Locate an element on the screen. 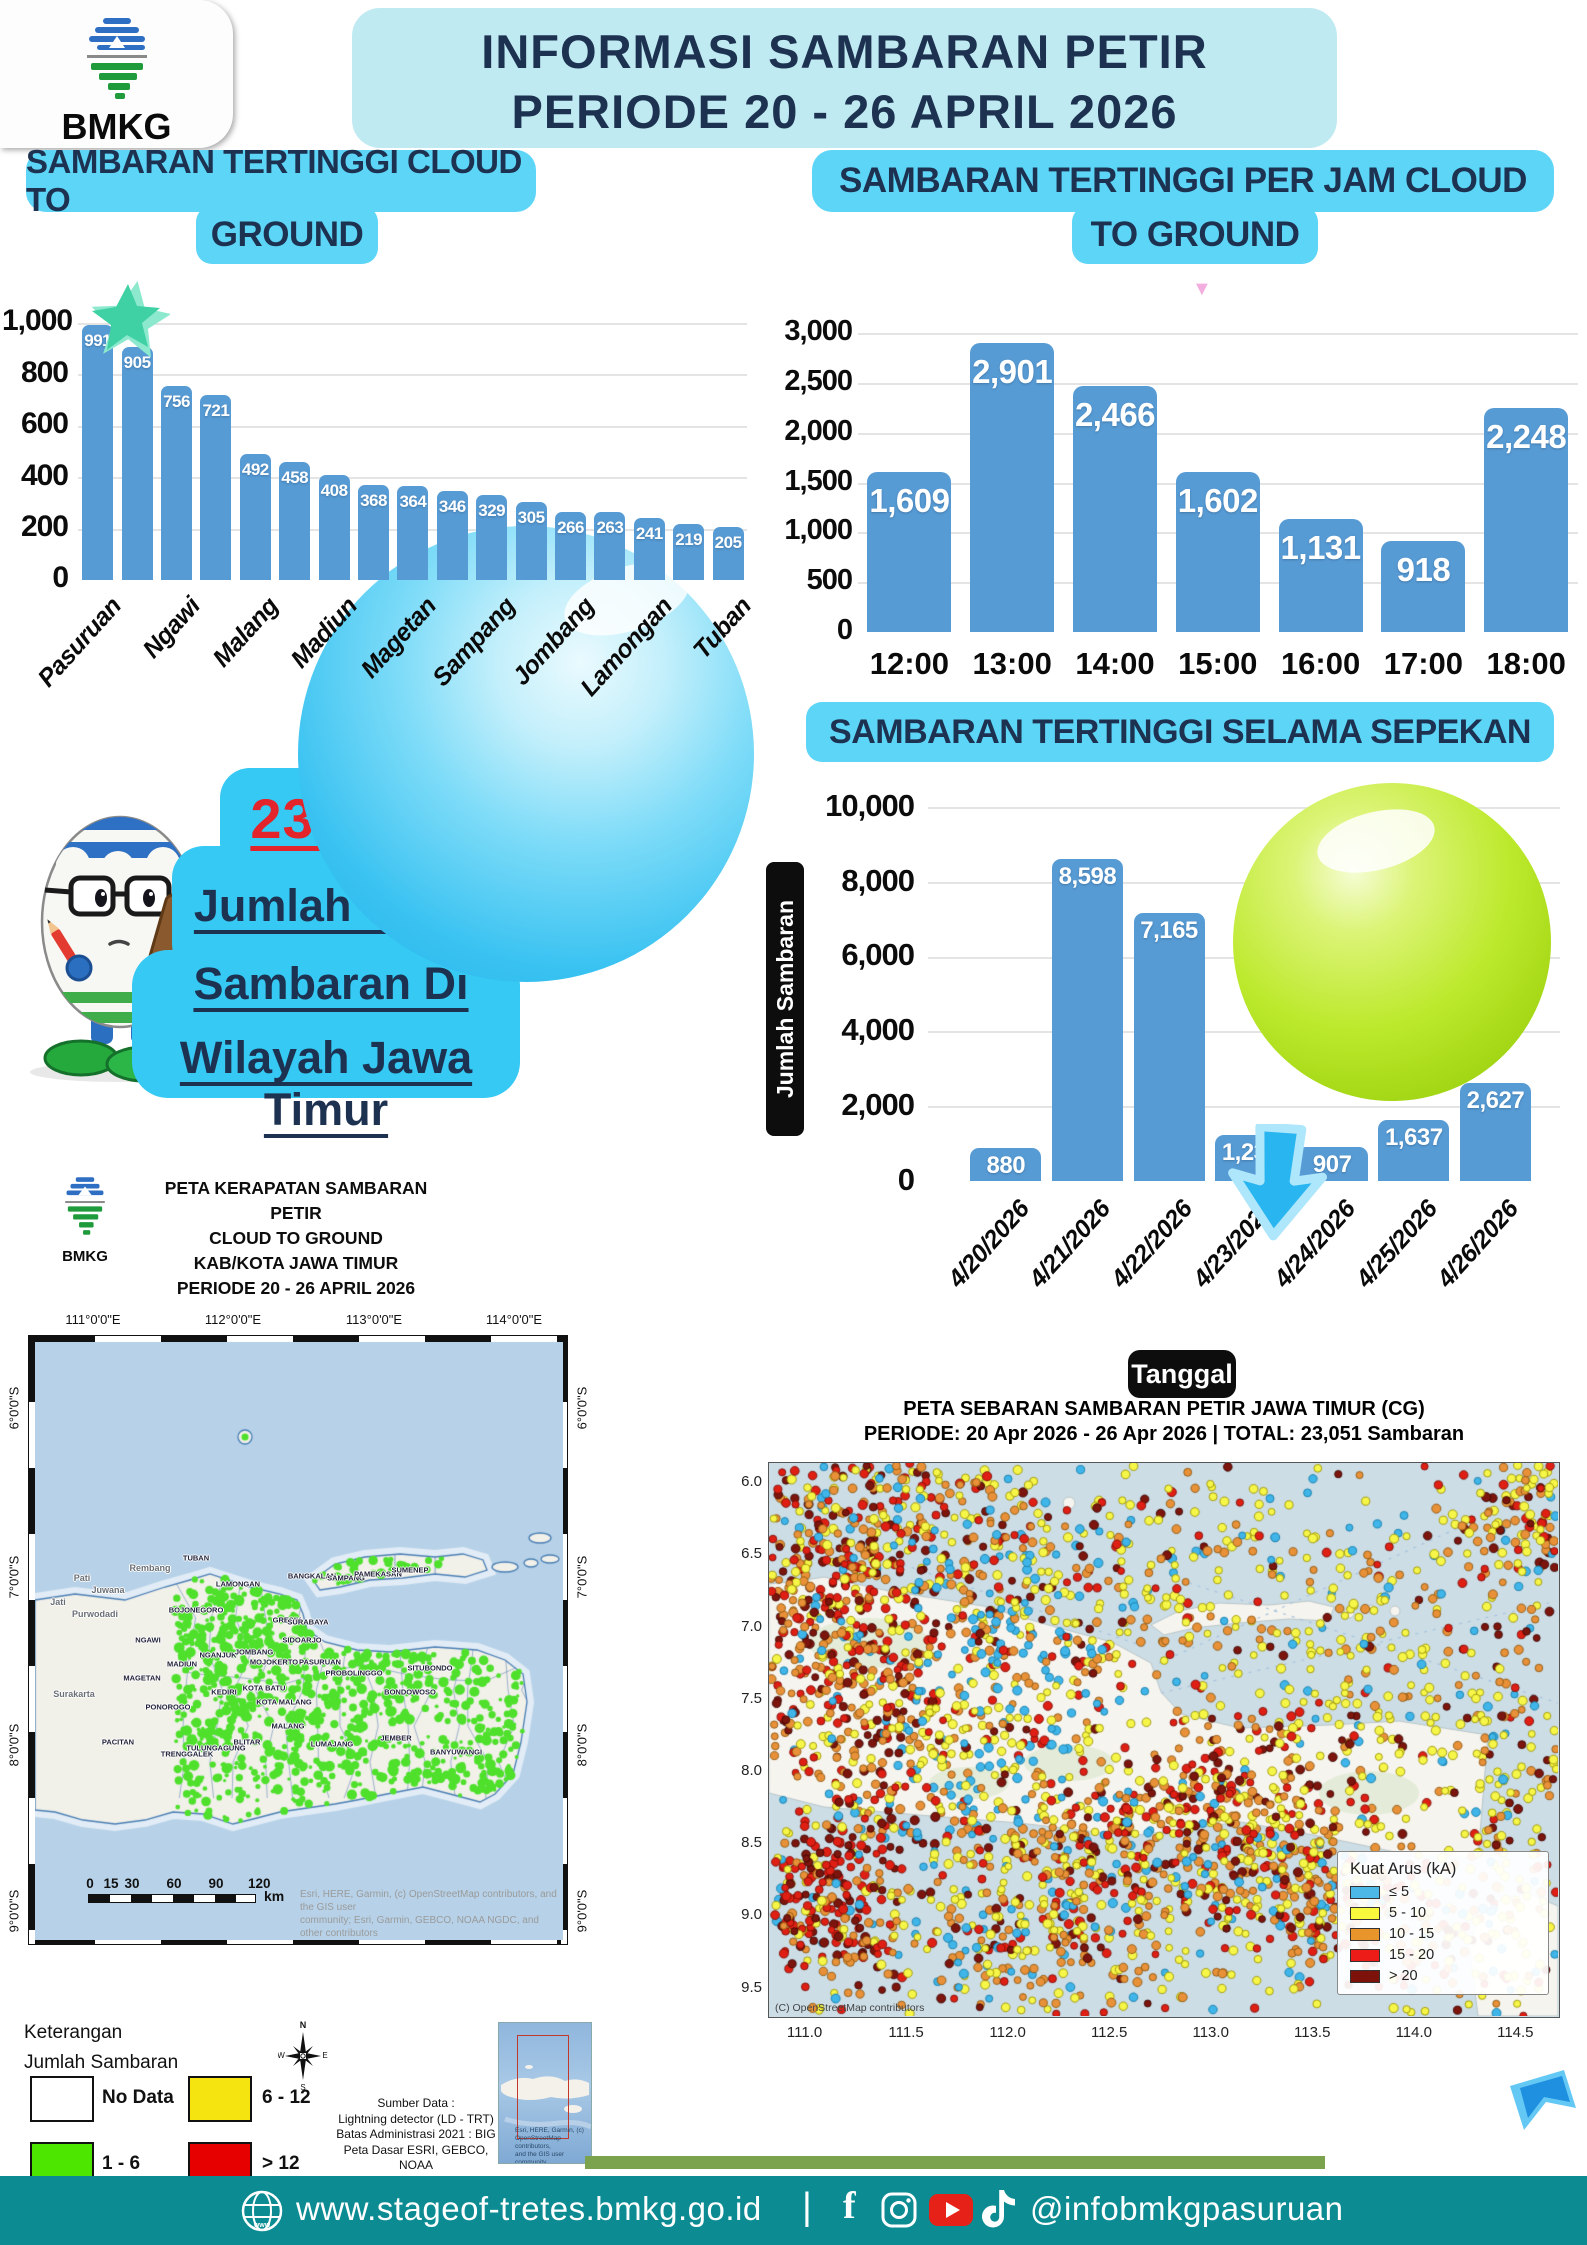 The height and width of the screenshot is (2245, 1587). x-axis-label: 15:00 is located at coordinates (1218, 663).